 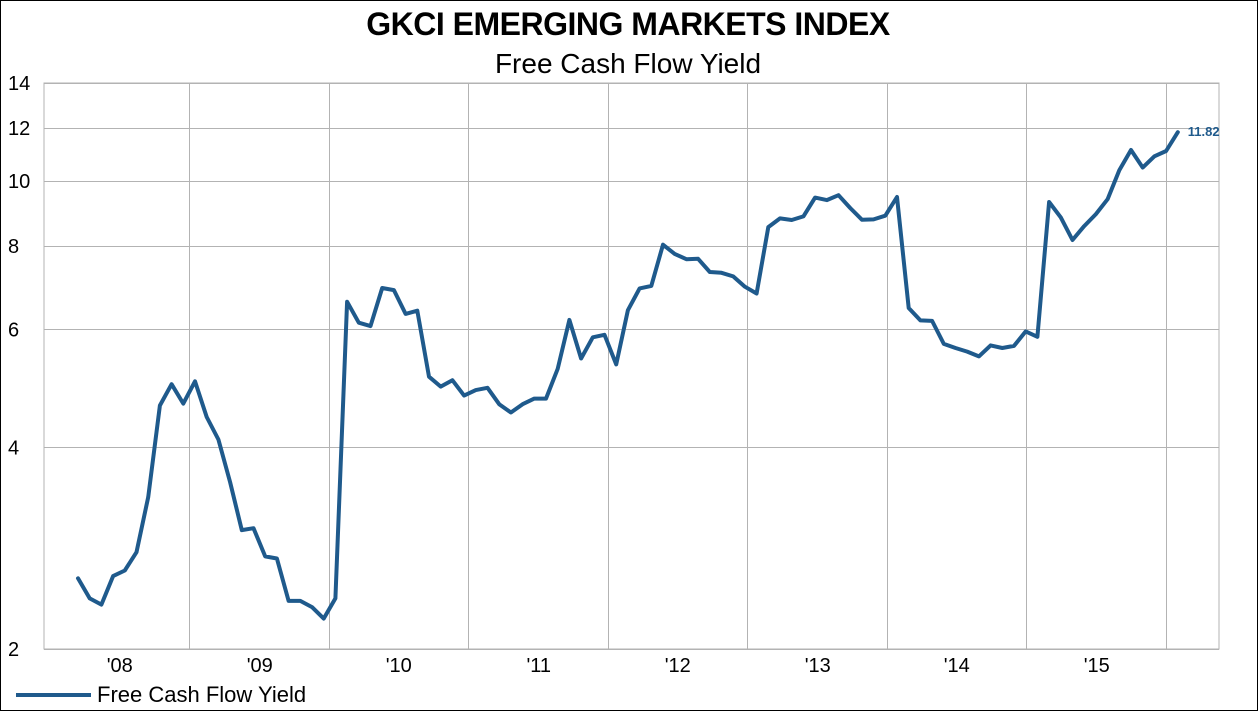 I want to click on legend-label: Free Cash Flow Yield, so click(x=202, y=694).